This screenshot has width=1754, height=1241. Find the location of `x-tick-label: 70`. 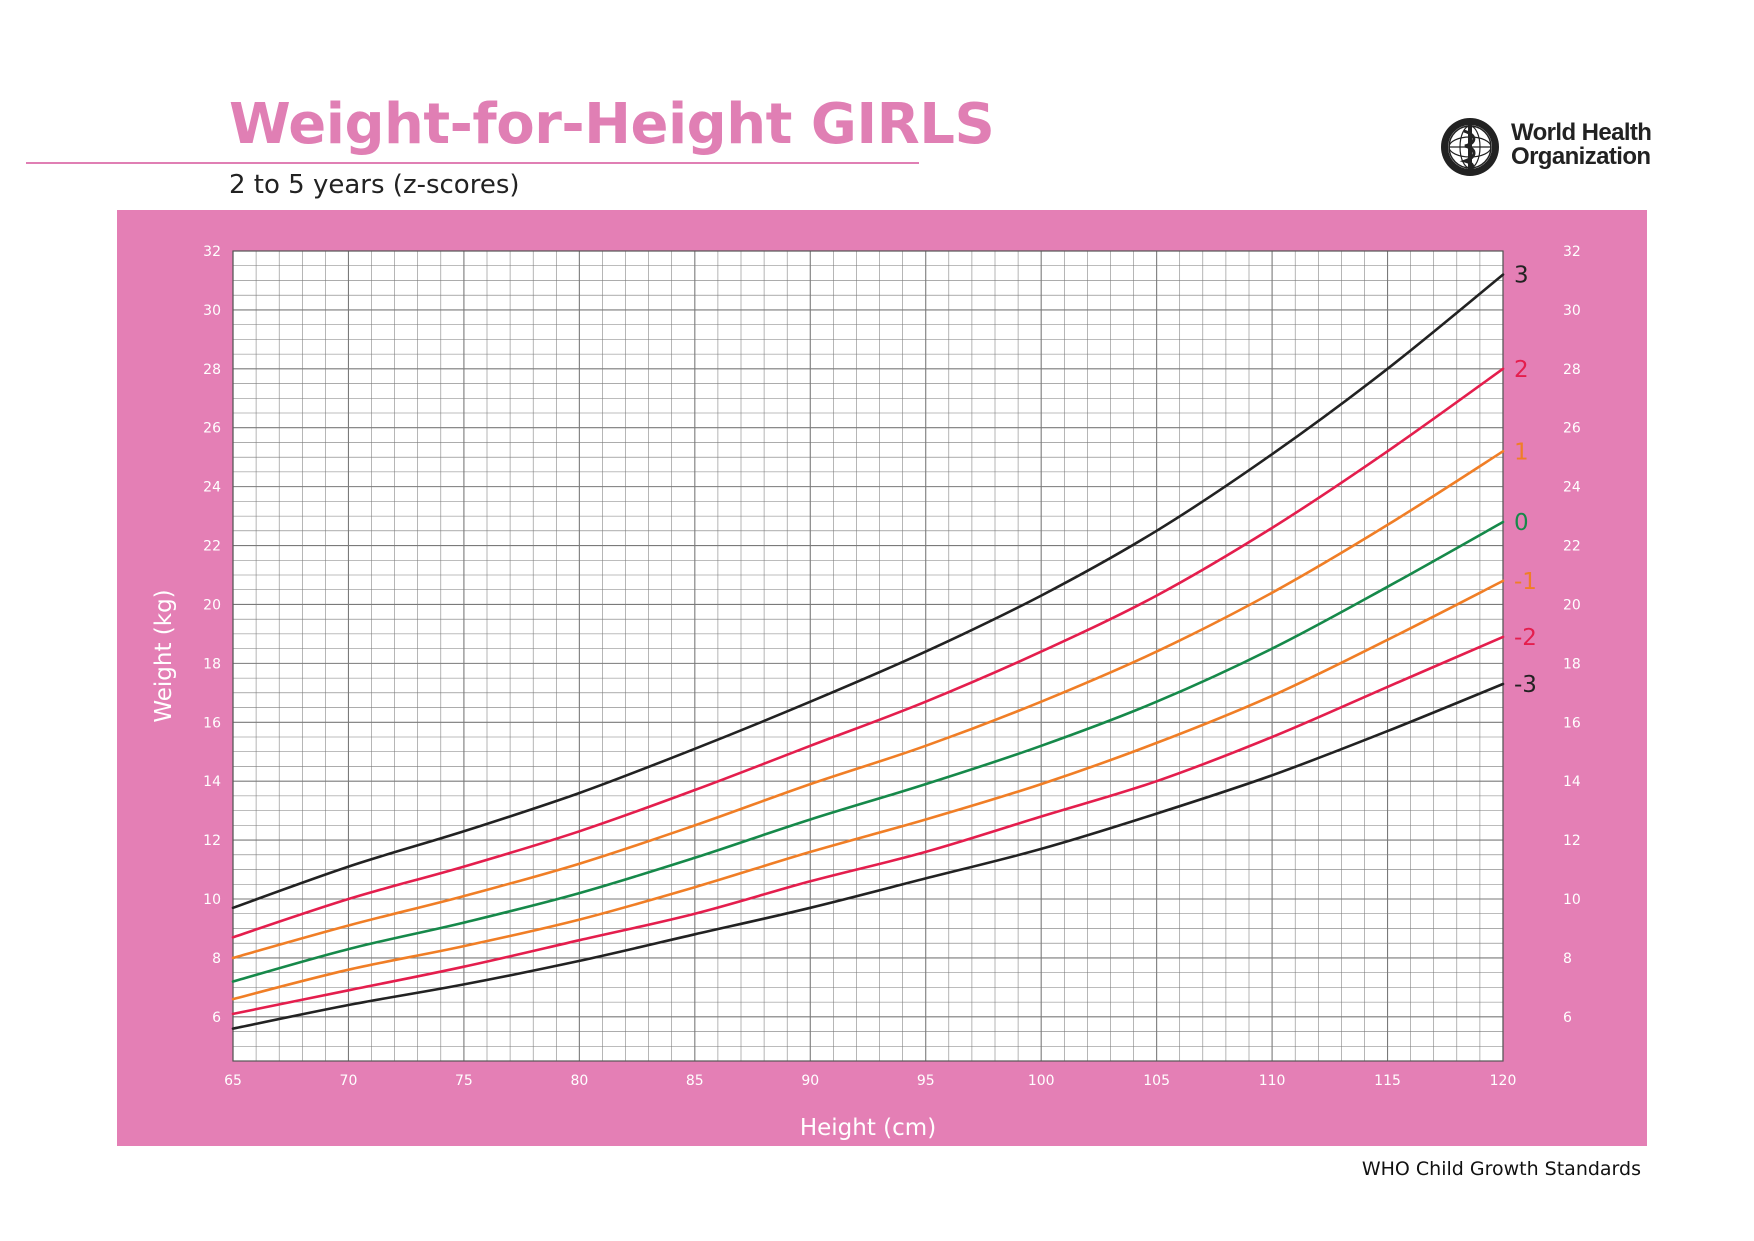

x-tick-label: 70 is located at coordinates (349, 1081).